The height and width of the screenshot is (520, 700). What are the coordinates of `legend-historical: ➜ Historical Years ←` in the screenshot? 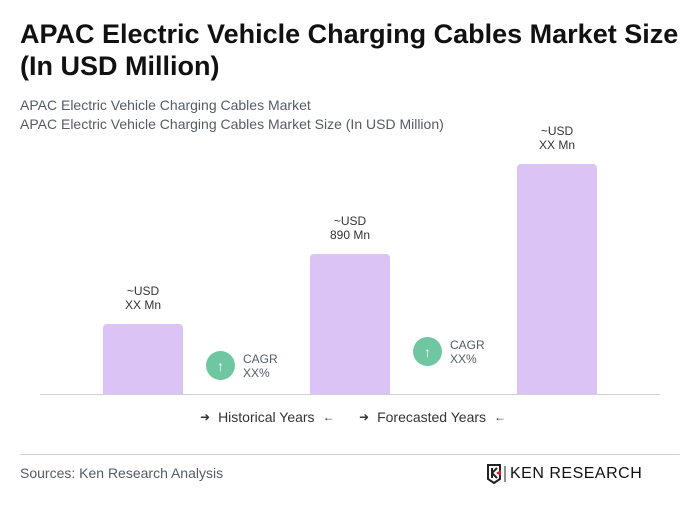 It's located at (267, 417).